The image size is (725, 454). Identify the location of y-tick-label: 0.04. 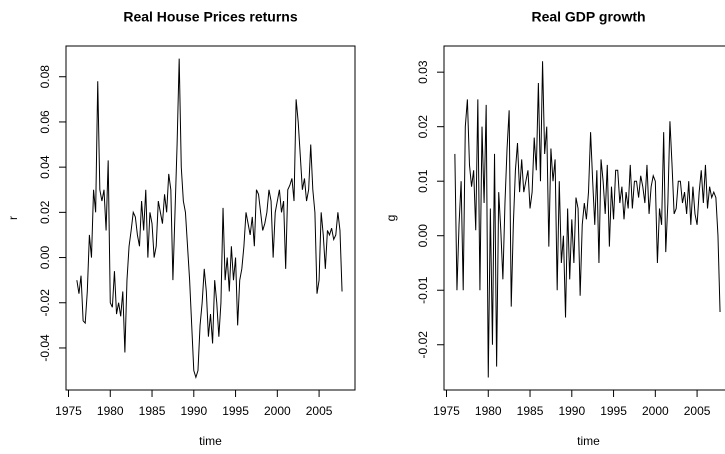
(45, 167).